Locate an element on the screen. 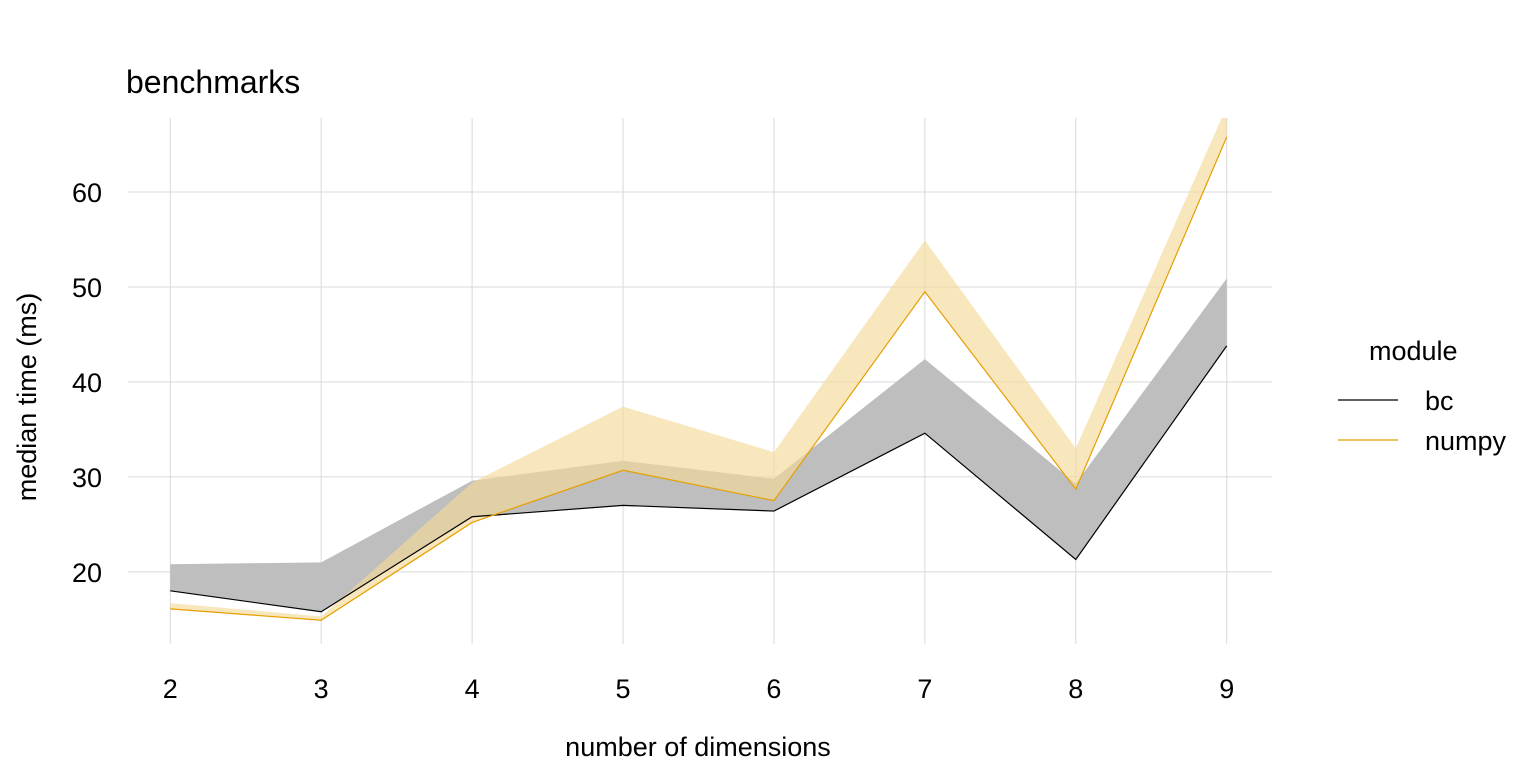 The image size is (1536, 768). y-tick-label: 20 is located at coordinates (87, 573).